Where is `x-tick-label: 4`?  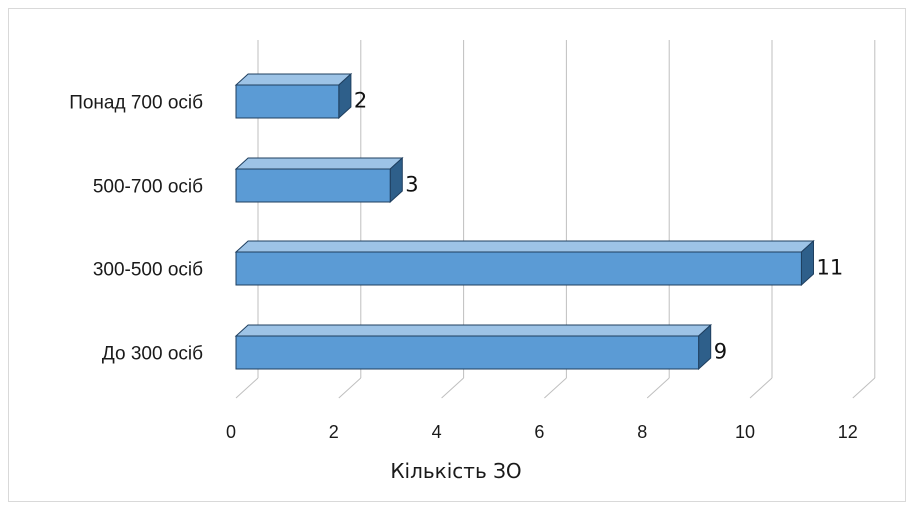 x-tick-label: 4 is located at coordinates (437, 432).